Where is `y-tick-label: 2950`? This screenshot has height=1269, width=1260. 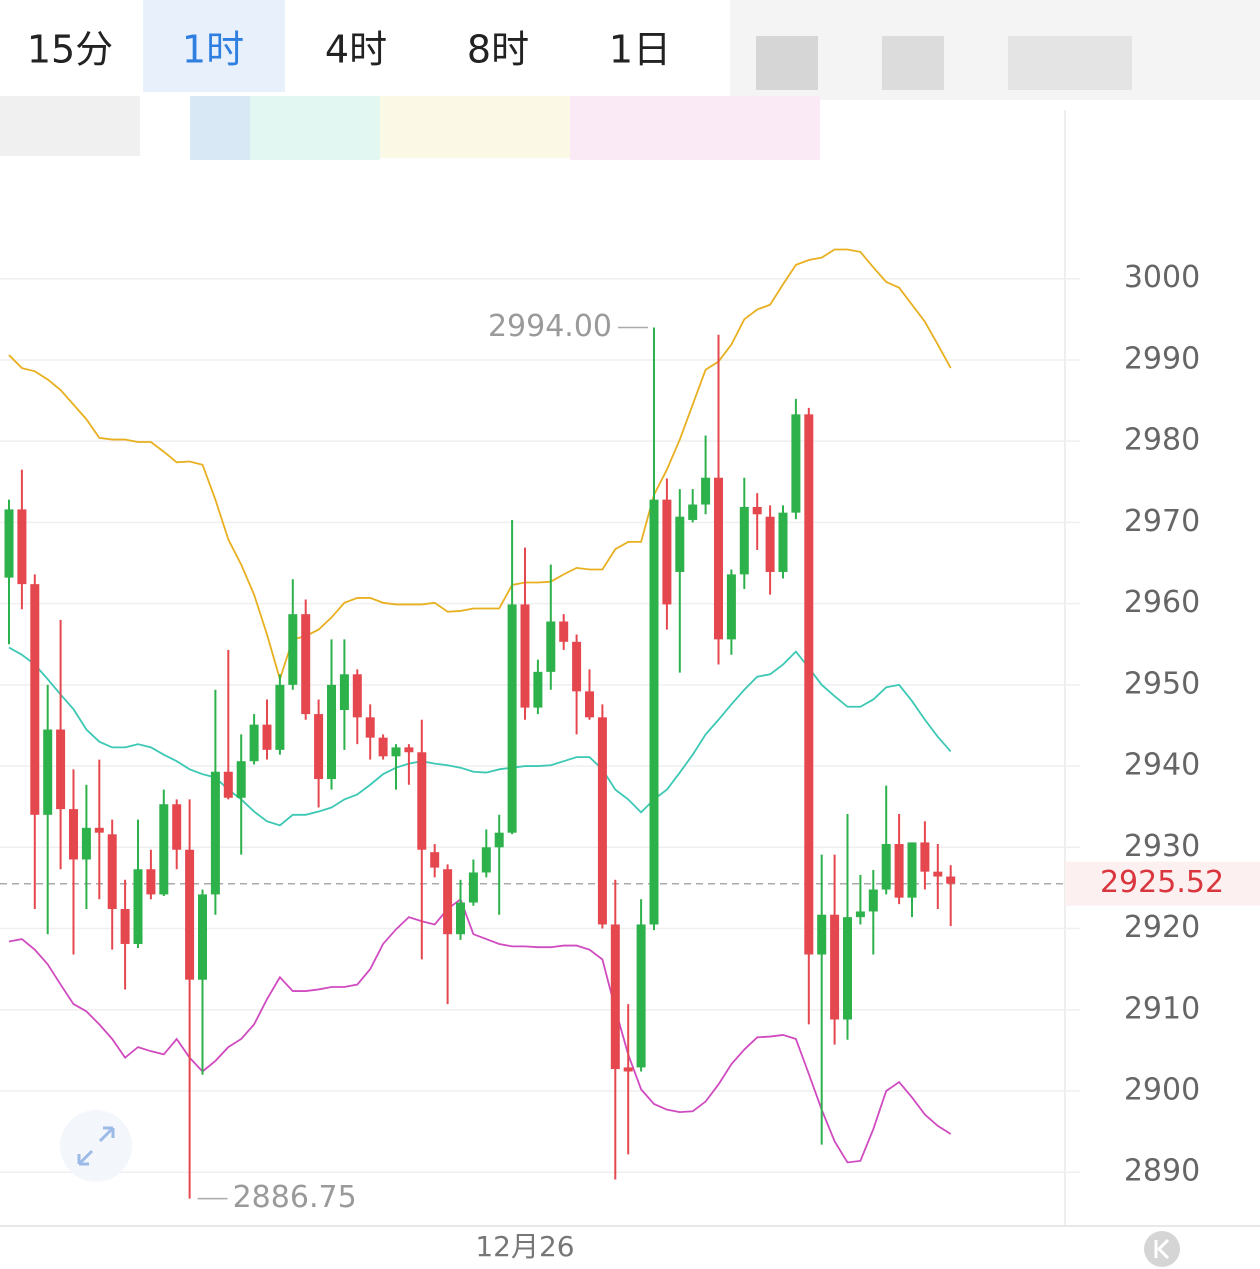
y-tick-label: 2950 is located at coordinates (1162, 683).